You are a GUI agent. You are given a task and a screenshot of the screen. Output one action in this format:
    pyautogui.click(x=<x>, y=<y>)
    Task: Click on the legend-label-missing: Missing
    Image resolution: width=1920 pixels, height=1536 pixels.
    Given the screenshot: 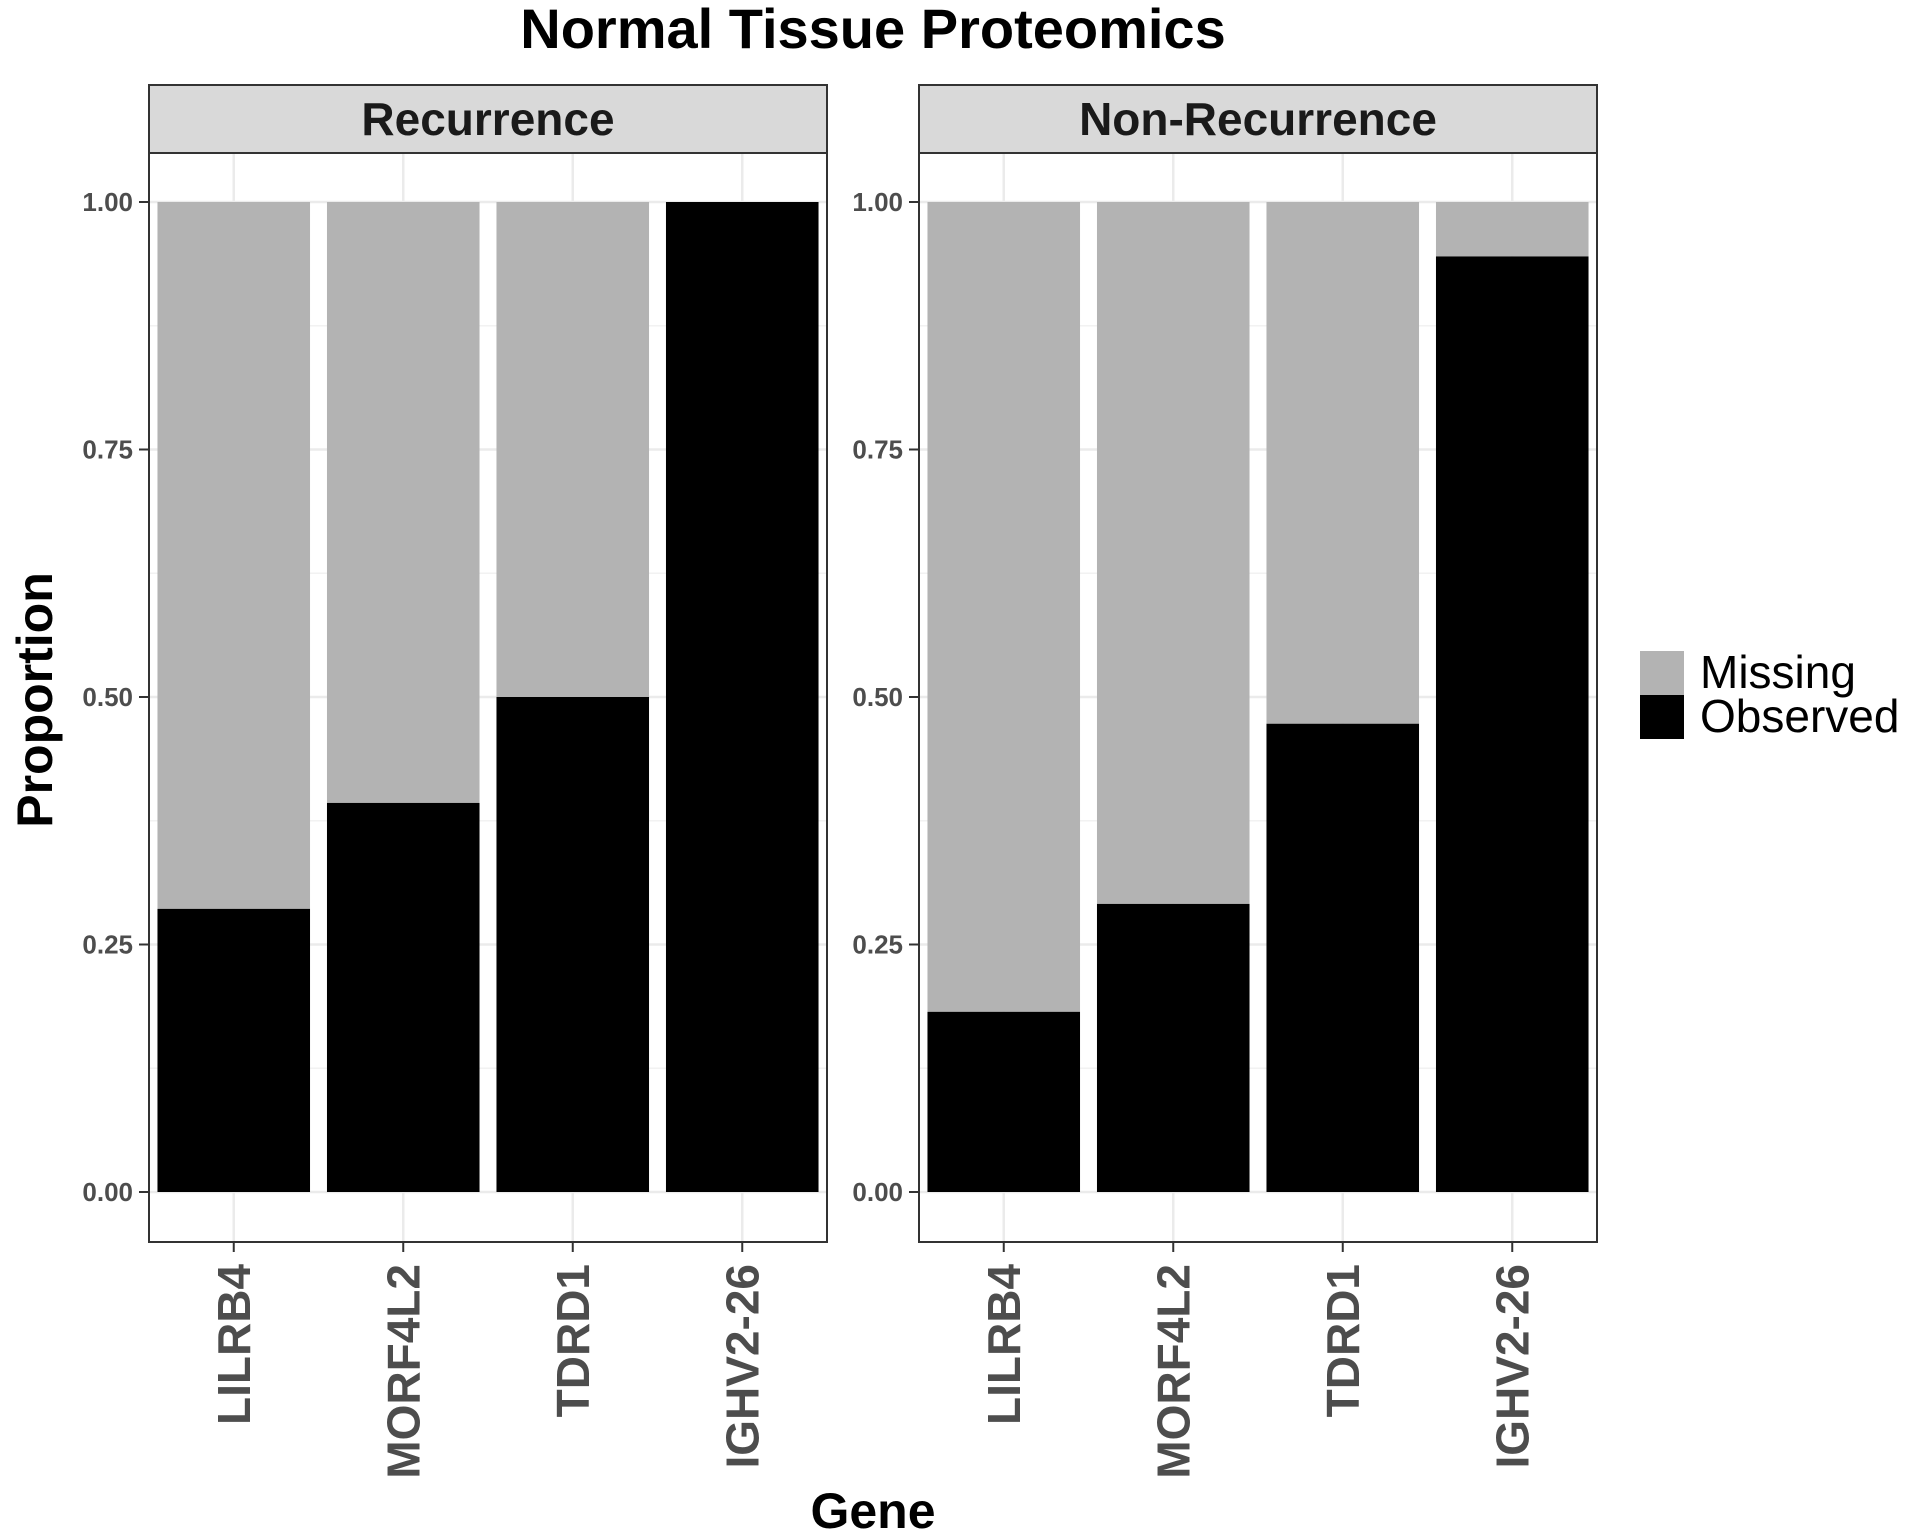 What is the action you would take?
    pyautogui.click(x=1778, y=672)
    